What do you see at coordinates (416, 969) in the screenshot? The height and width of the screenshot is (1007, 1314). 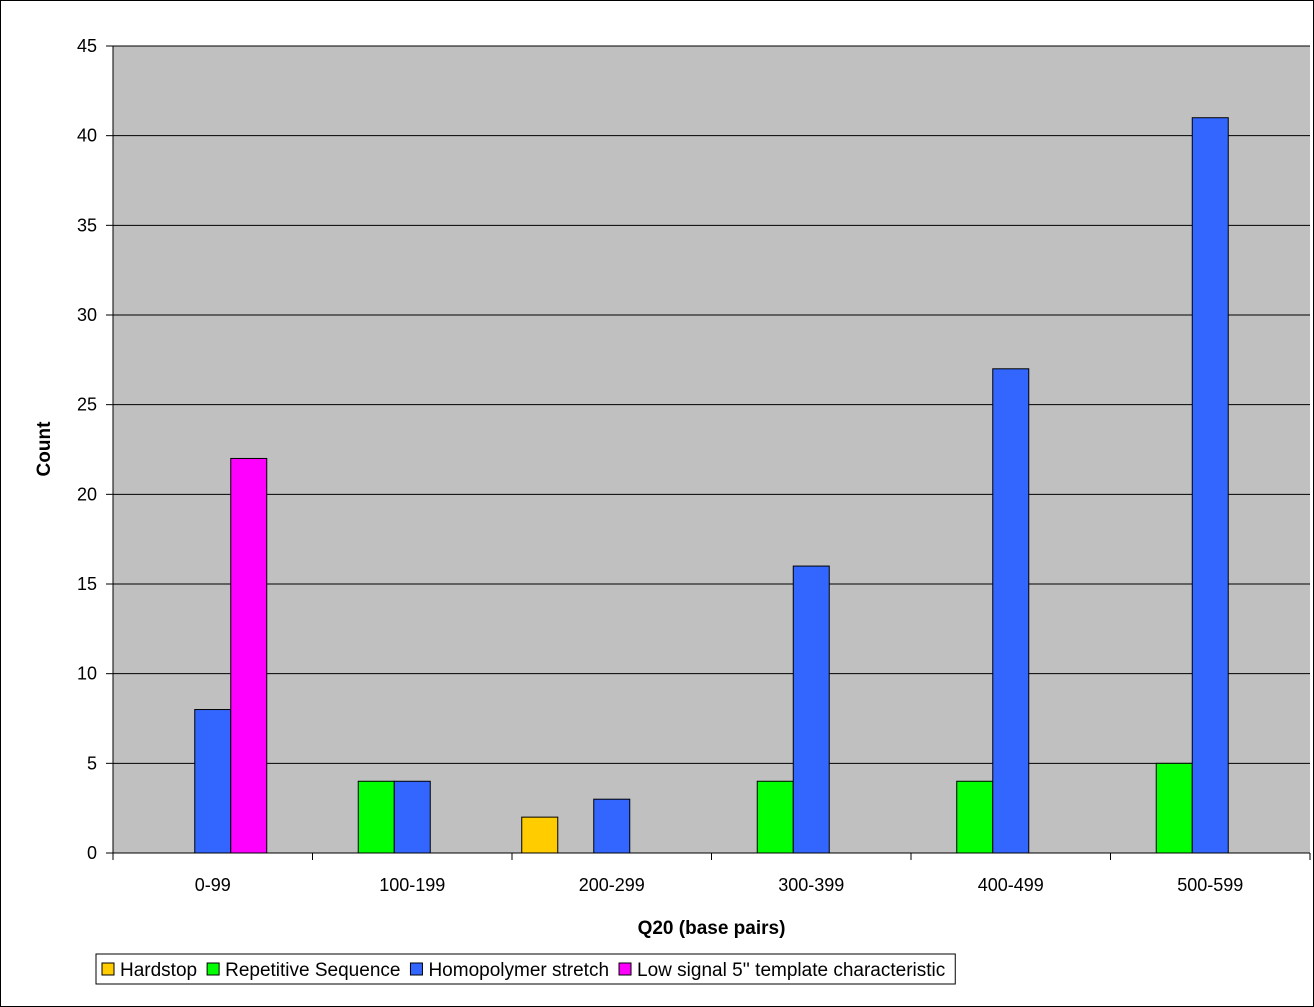 I see `legend-swatch-homopolymer-stretch` at bounding box center [416, 969].